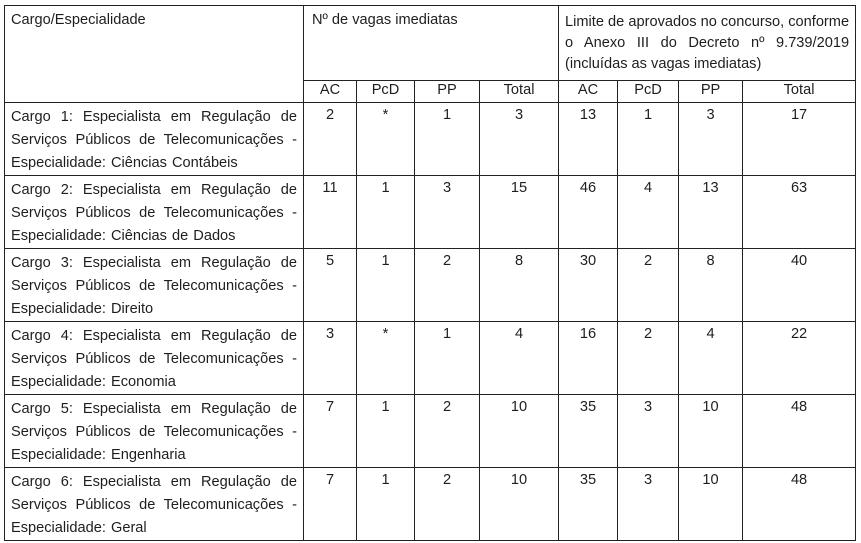  What do you see at coordinates (447, 212) in the screenshot?
I see `vagas-pp-cell: 3` at bounding box center [447, 212].